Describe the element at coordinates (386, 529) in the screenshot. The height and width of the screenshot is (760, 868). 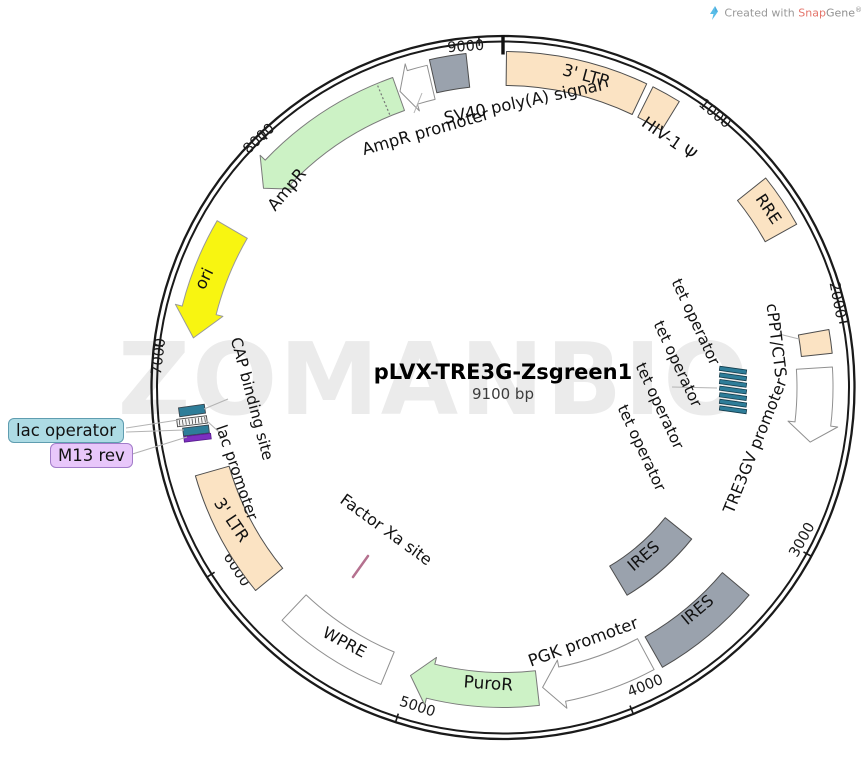
I see `label-factor-xa-site: Factor Xa site` at that location.